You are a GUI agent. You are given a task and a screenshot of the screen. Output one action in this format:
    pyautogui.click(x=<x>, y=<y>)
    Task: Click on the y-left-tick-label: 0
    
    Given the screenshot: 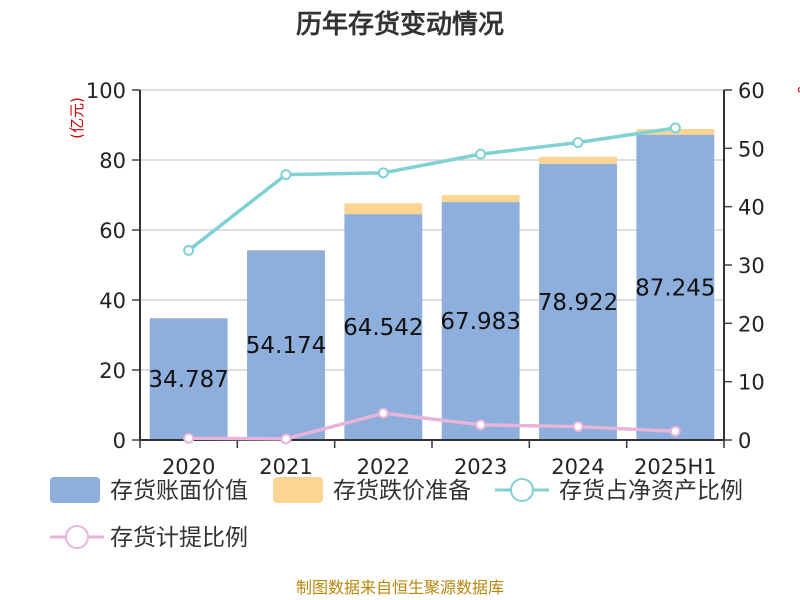 What is the action you would take?
    pyautogui.click(x=119, y=441)
    